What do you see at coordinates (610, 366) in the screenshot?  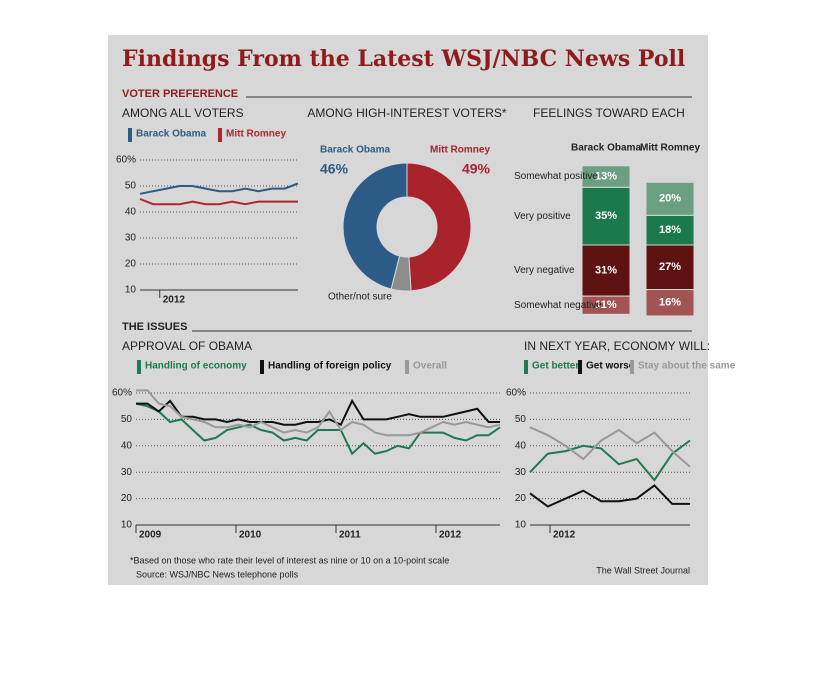 I see `legend-label: Get worse` at bounding box center [610, 366].